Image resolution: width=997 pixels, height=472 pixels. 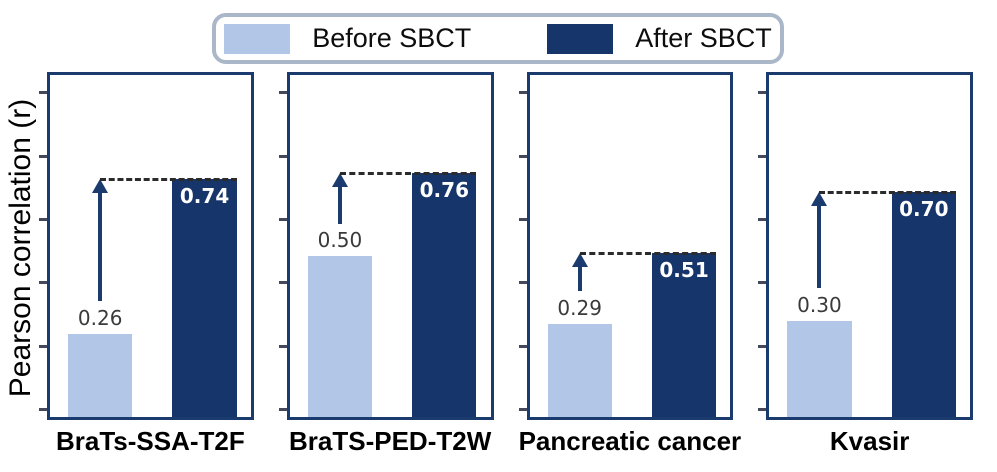 I want to click on value-label-after: 0.74, so click(x=204, y=196).